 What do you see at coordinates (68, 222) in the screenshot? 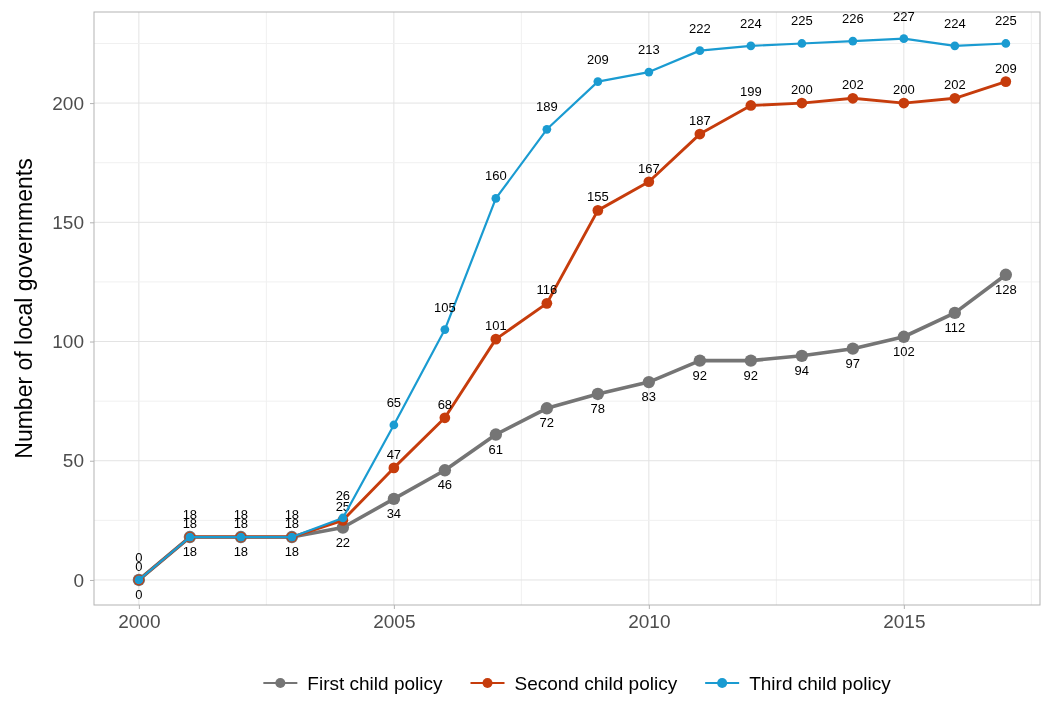
I see `y-tick-label: 150` at bounding box center [68, 222].